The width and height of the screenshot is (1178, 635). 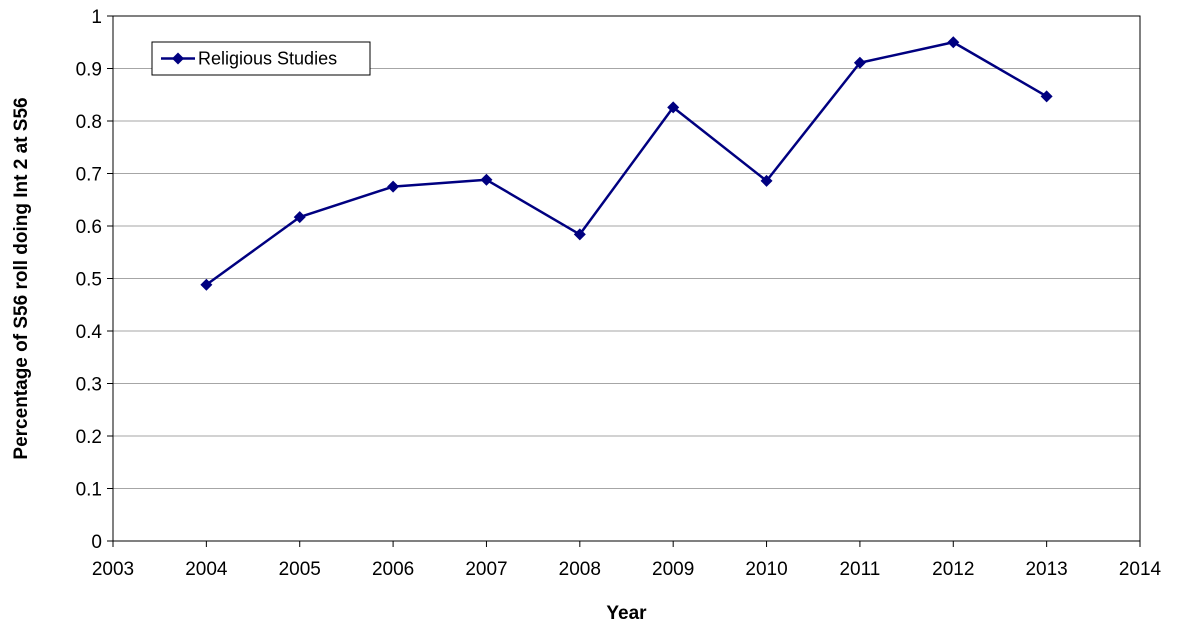 I want to click on x-tick-label: 2010, so click(x=766, y=569).